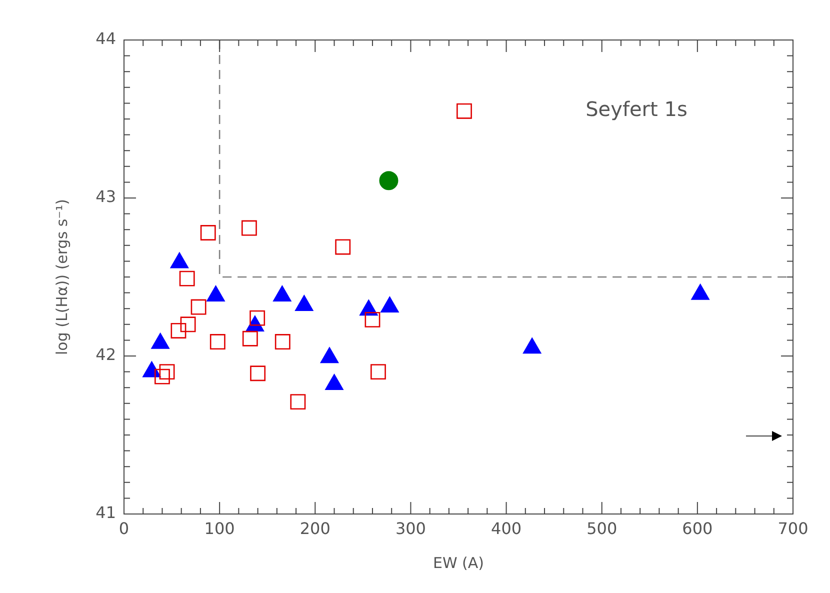 This screenshot has height=593, width=830. Describe the element at coordinates (106, 512) in the screenshot. I see `y-tick-label: 41` at that location.